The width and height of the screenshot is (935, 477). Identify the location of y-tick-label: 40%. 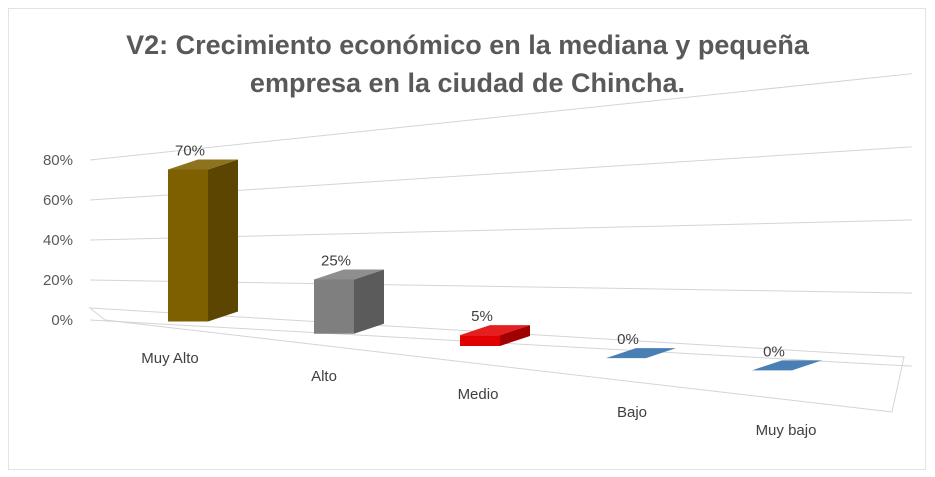
(58, 240).